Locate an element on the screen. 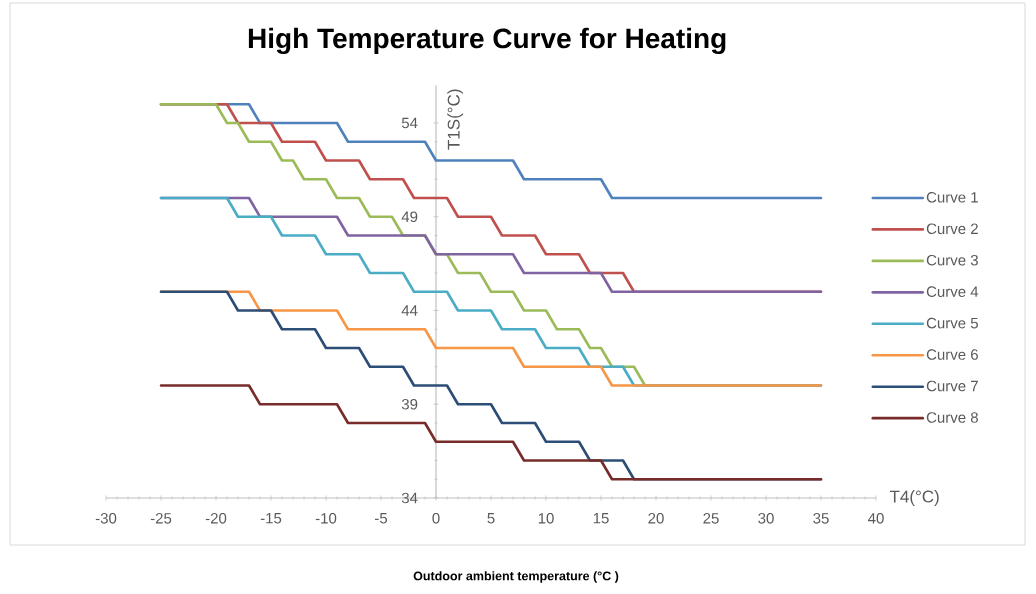  text: Outdoor ambient temperature (°C ) is located at coordinates (516, 577).